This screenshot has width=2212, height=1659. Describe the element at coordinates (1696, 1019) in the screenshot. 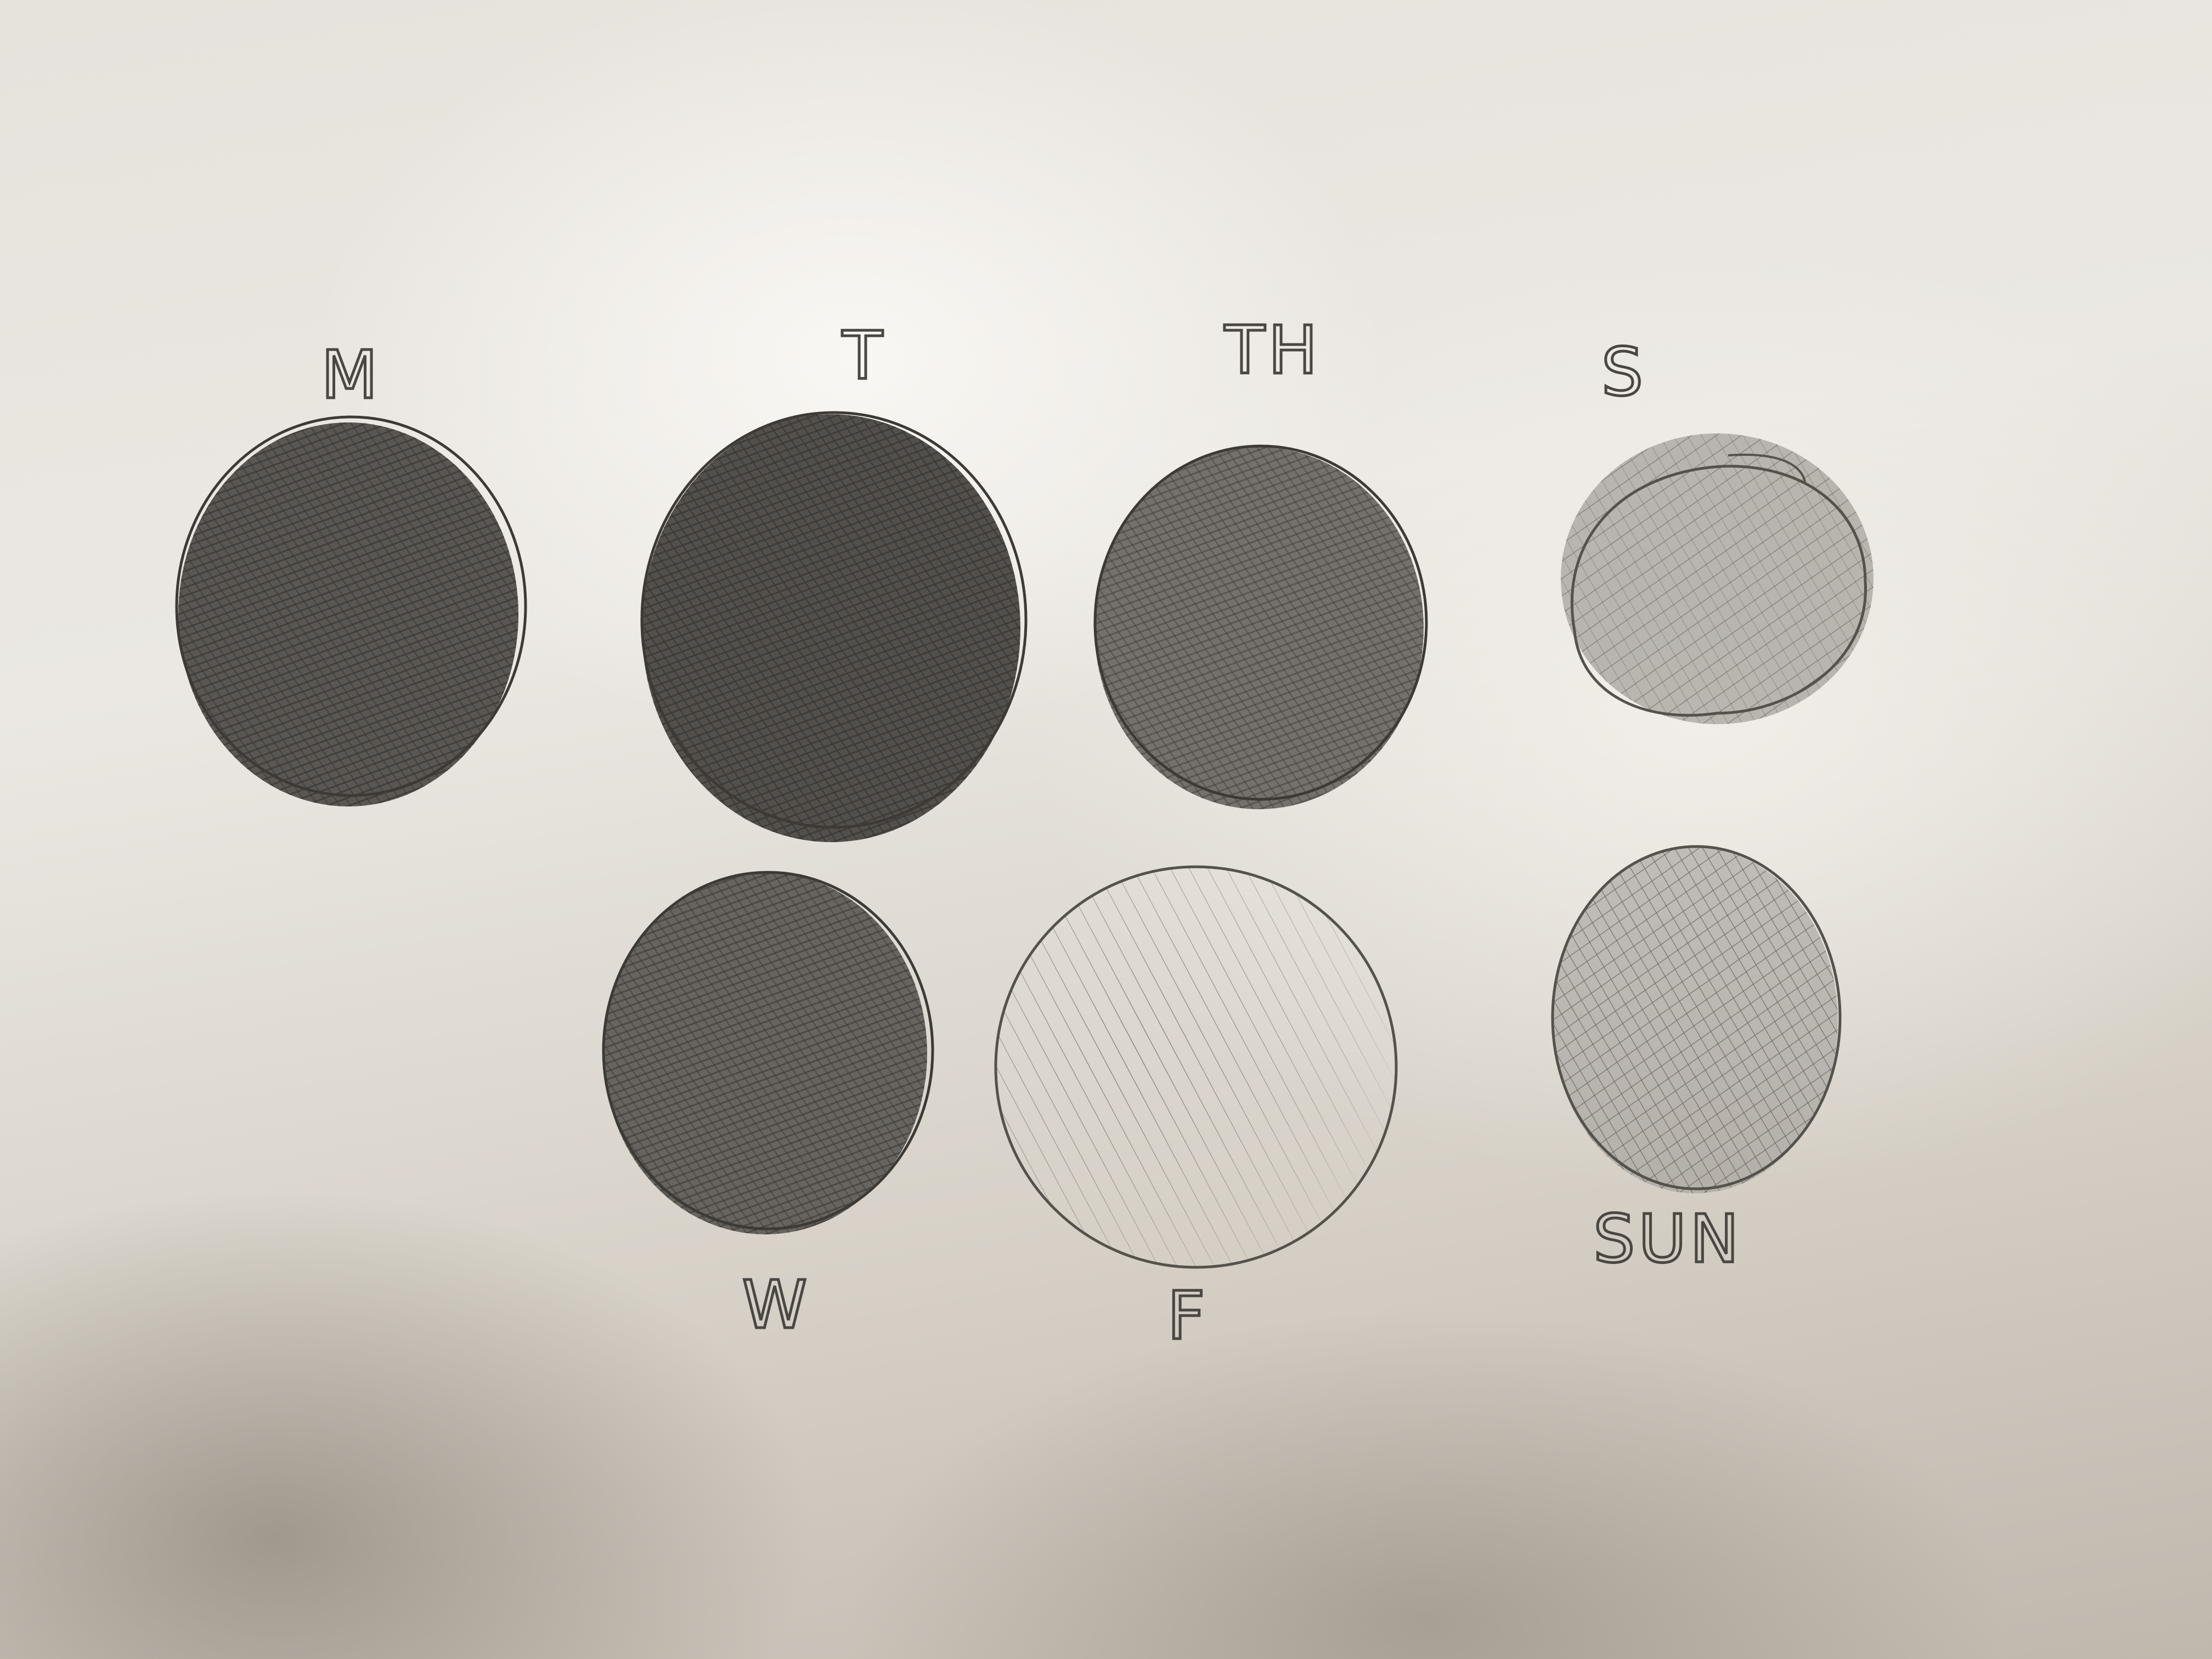

I see `sunday-circle` at that location.